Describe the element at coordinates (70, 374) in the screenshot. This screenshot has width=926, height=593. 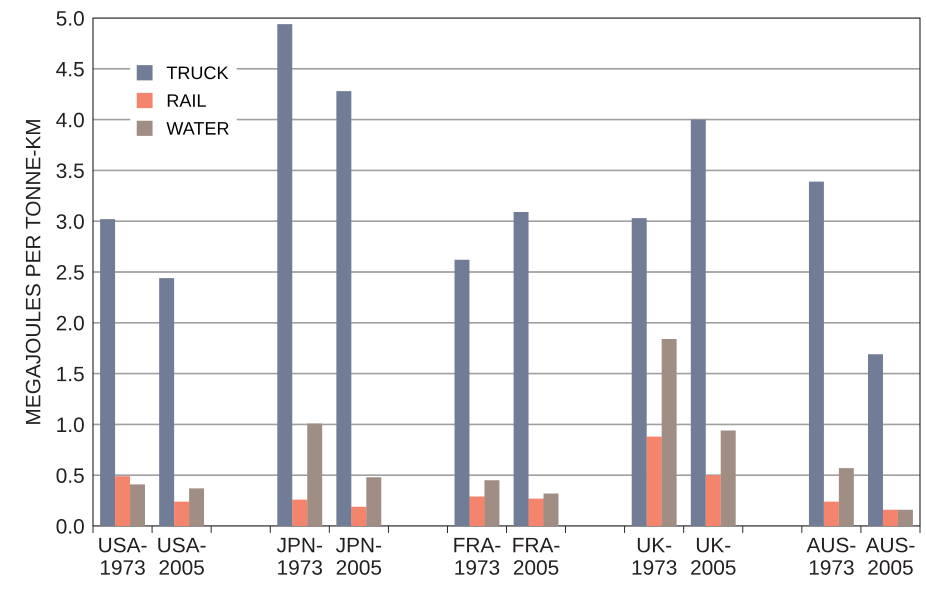
I see `y-tick-label: 1.5` at that location.